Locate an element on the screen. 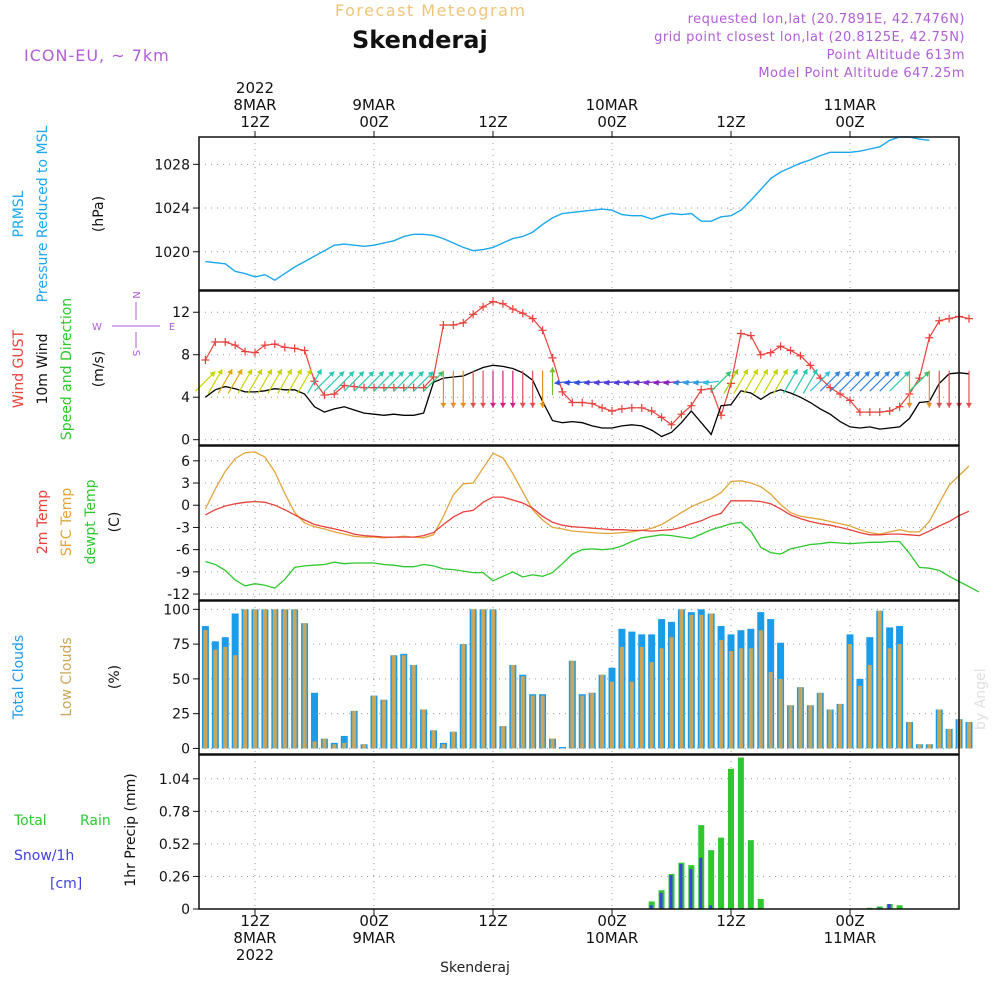  cloud-labels: Total Clouds Low Clouds (%) is located at coordinates (67, 677).